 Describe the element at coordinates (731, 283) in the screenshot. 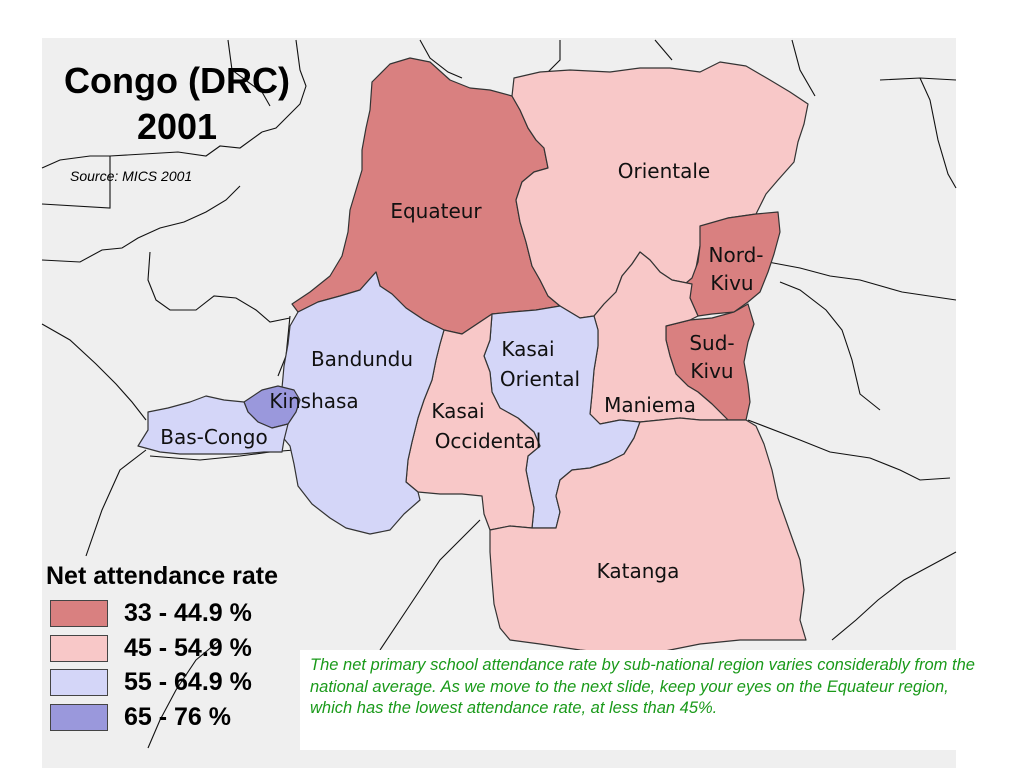

I see `label-nord-kivu-line2: Kivu` at that location.